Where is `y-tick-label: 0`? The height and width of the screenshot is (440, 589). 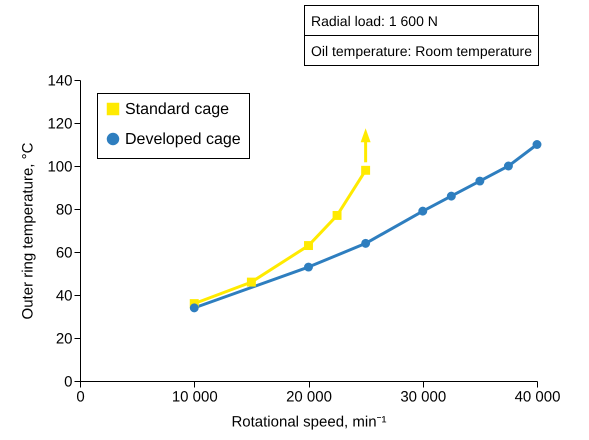 y-tick-label: 0 is located at coordinates (68, 382).